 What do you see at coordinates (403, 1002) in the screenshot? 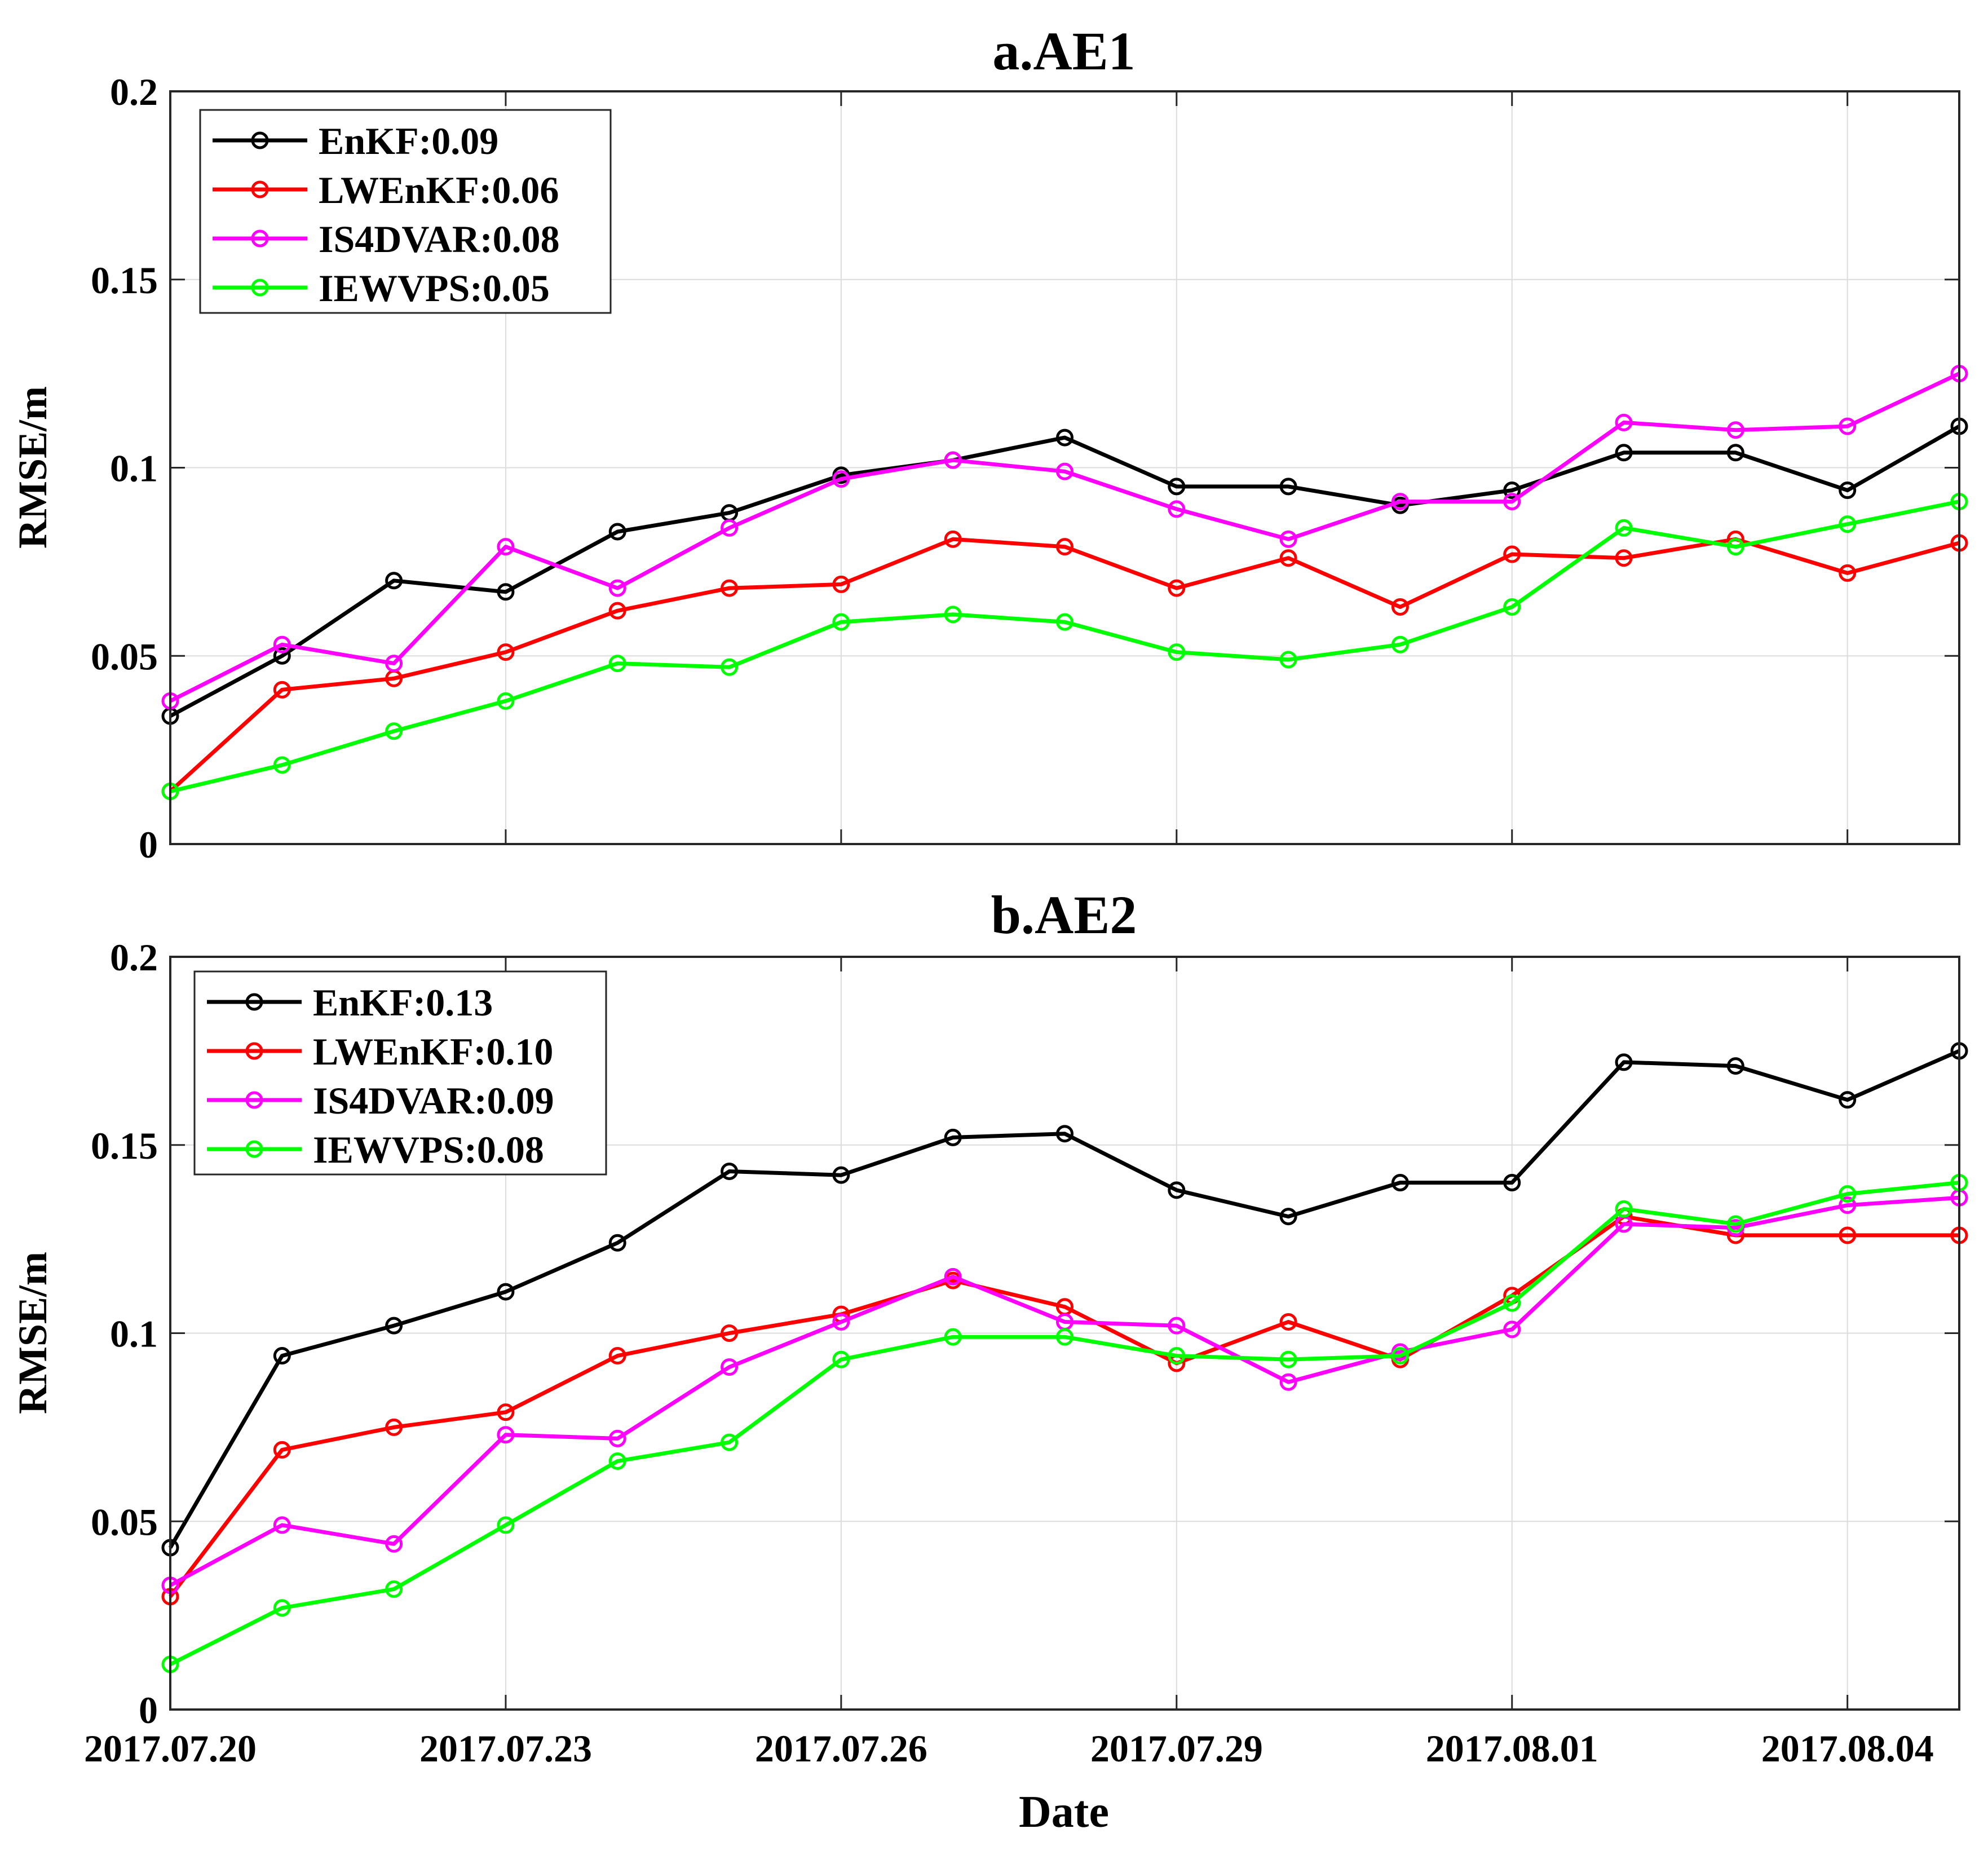
I see `legend-label: EnKF:0.13` at bounding box center [403, 1002].